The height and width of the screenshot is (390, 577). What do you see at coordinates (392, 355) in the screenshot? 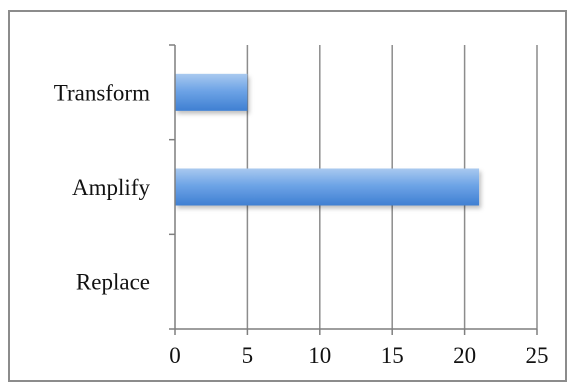
I see `x-tick-label: 15` at bounding box center [392, 355].